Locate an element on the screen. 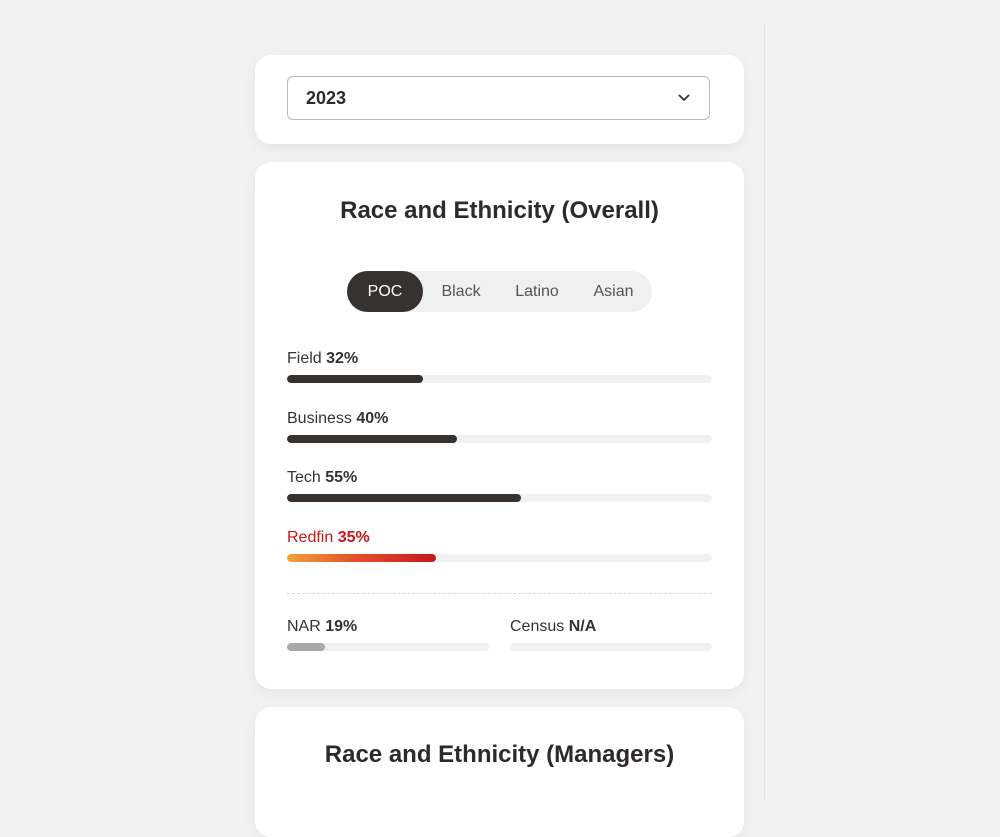  metric-redfin: Redfin 35% is located at coordinates (499, 545).